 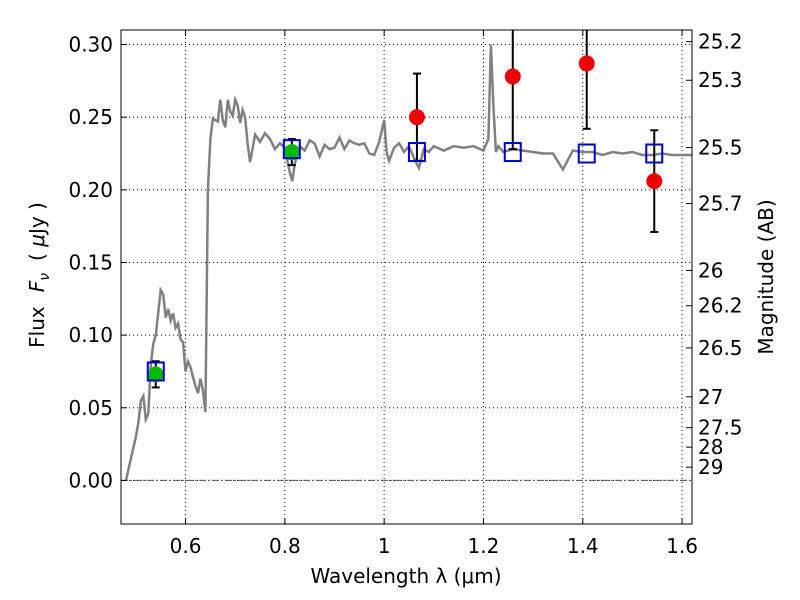 I want to click on x-tick-label: 1, so click(x=384, y=546).